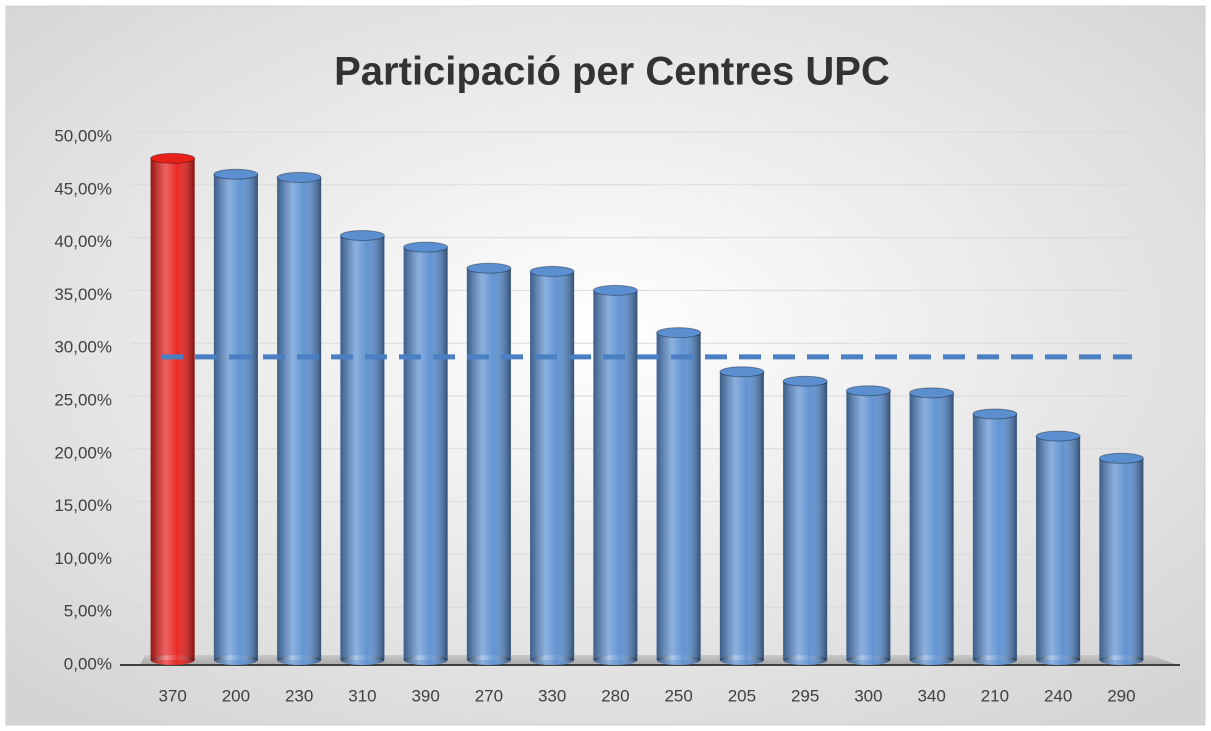 The width and height of the screenshot is (1211, 731). I want to click on y-tick-label: 25,00%, so click(83, 399).